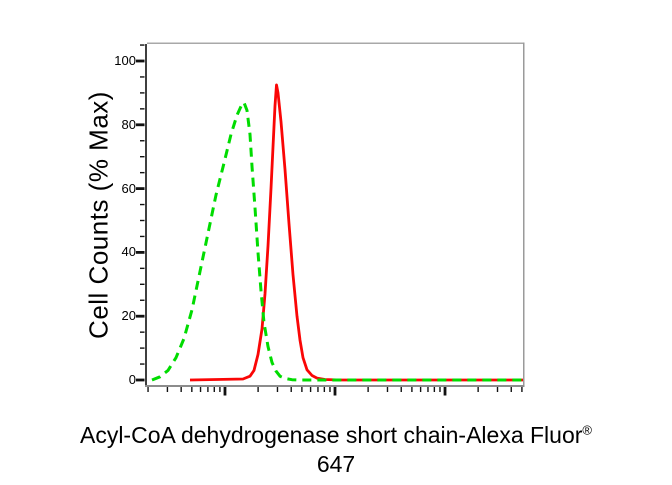  I want to click on y-tick-label: 40, so click(128, 252).